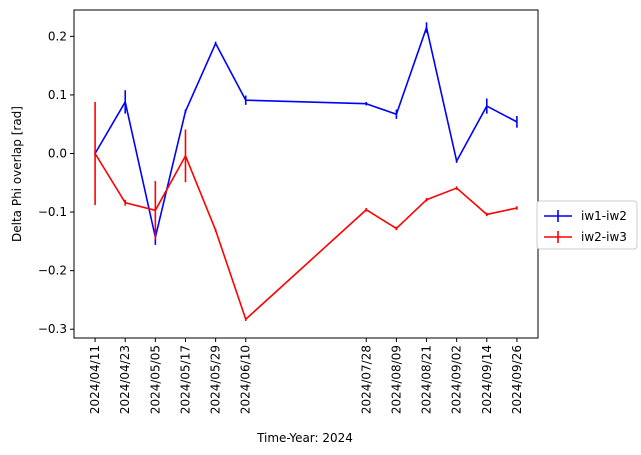 The width and height of the screenshot is (641, 455). What do you see at coordinates (57, 95) in the screenshot?
I see `y-tick-label: 0.1` at bounding box center [57, 95].